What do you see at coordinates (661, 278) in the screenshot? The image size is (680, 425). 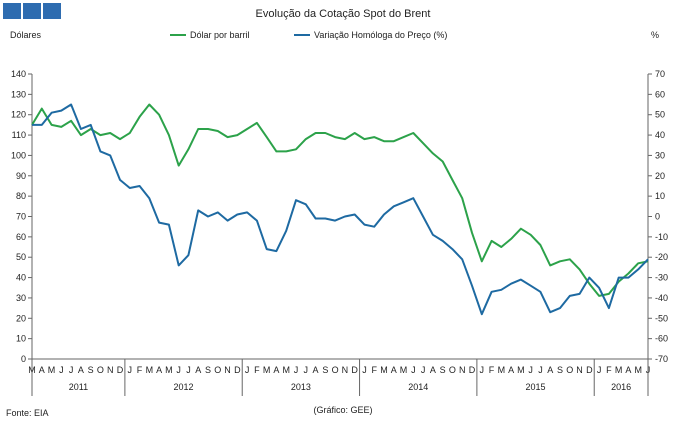 I see `y-right-tick-label: -30` at bounding box center [661, 278].